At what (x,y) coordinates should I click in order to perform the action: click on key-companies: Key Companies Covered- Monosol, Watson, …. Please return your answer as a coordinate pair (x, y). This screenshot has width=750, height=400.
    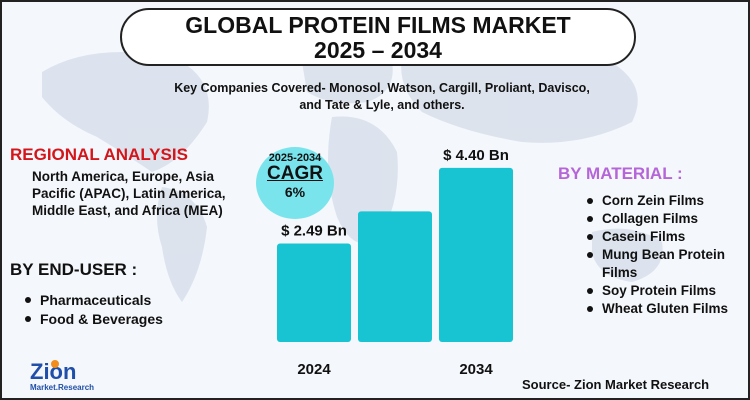
    Looking at the image, I should click on (382, 97).